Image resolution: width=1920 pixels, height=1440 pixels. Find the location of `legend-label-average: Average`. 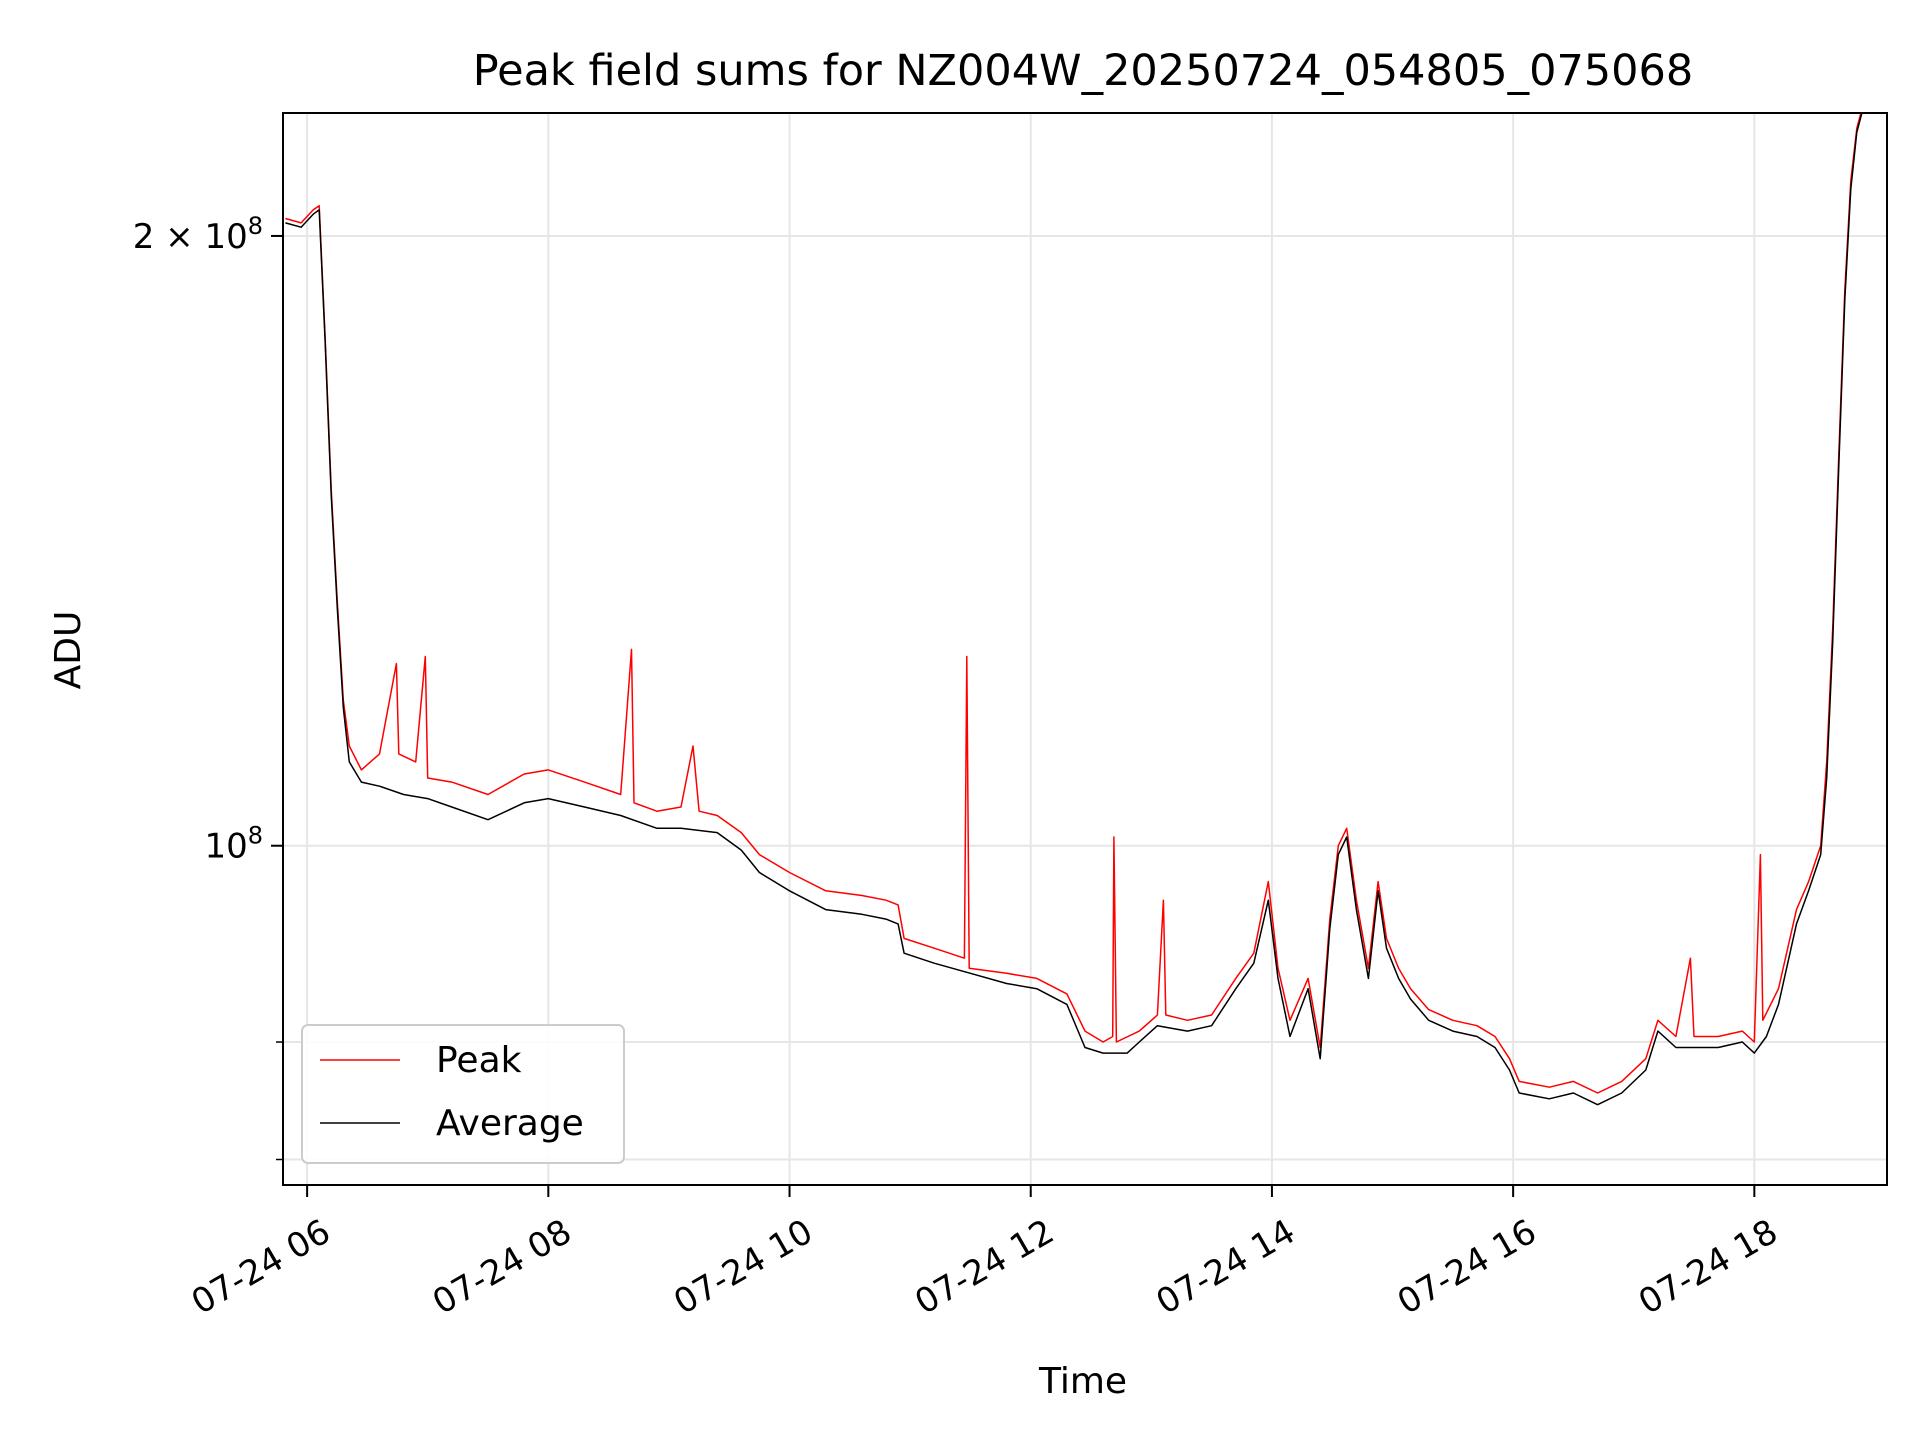

legend-label-average: Average is located at coordinates (510, 1123).